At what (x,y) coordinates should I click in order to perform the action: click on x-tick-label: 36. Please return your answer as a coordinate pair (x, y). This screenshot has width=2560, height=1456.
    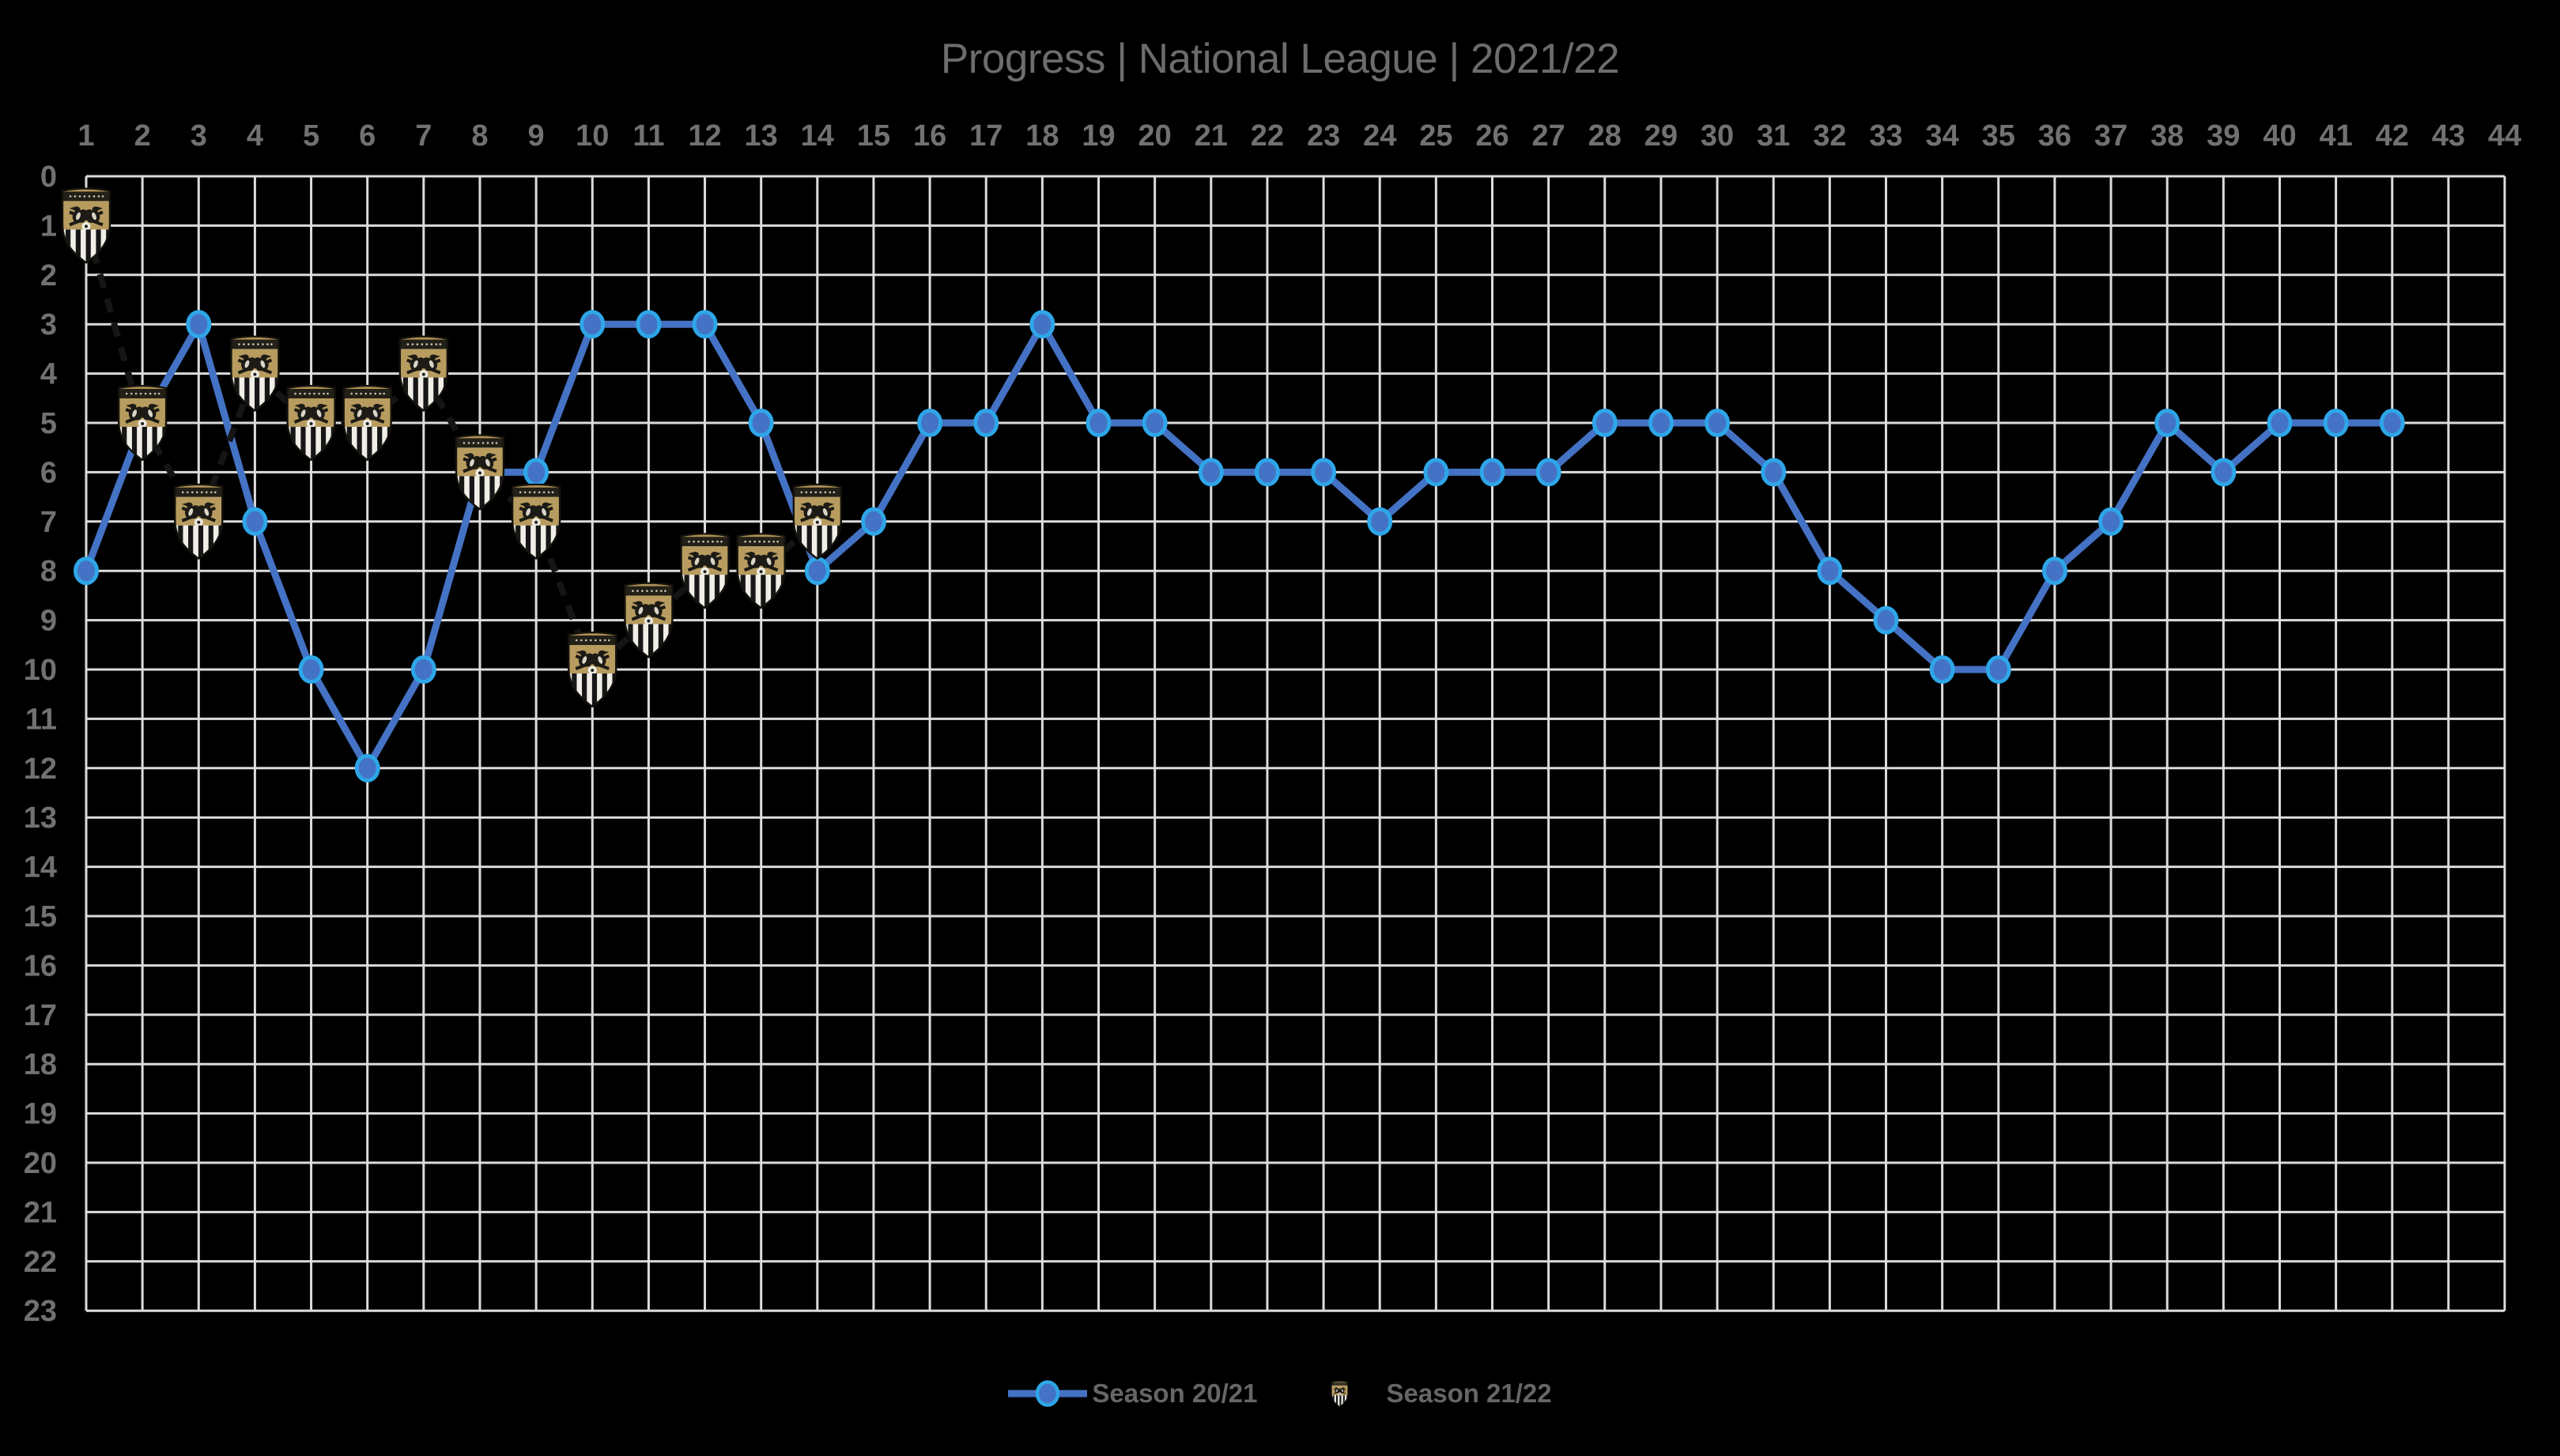
    Looking at the image, I should click on (2054, 136).